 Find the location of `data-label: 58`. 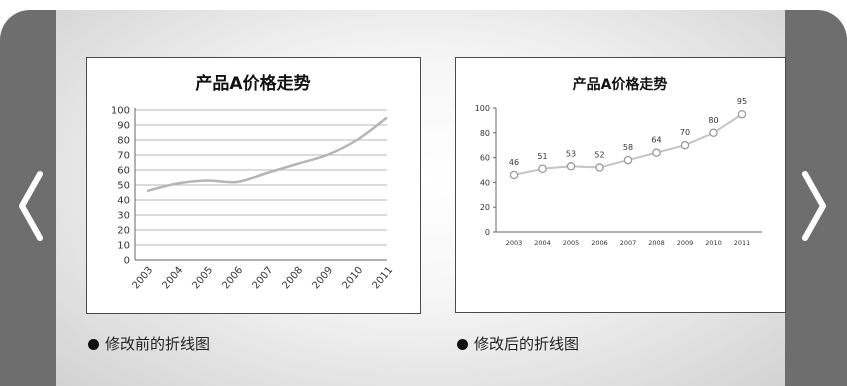

data-label: 58 is located at coordinates (628, 147).